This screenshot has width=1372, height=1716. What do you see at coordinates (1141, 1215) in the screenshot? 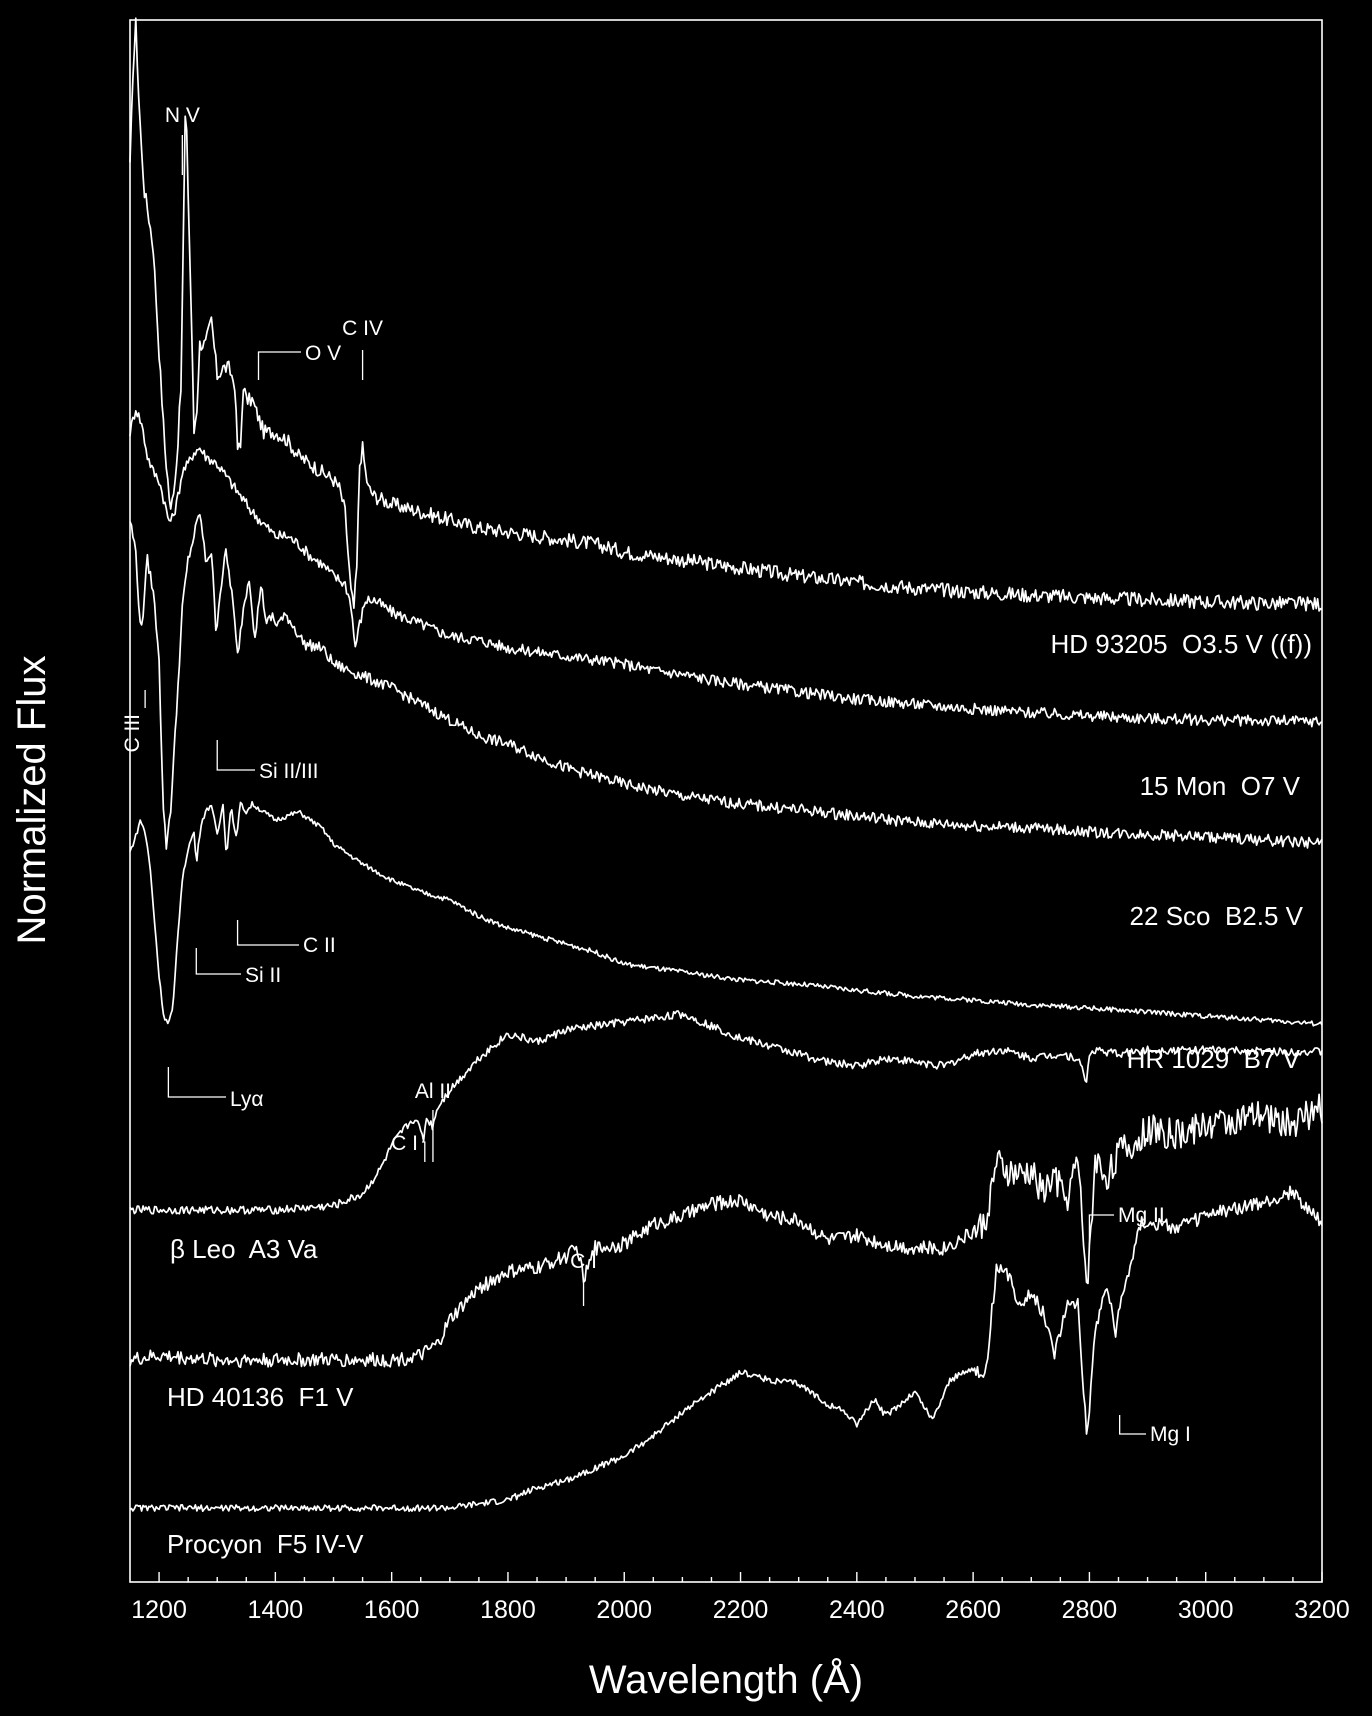
I see `line-id-label: Mg II` at bounding box center [1141, 1215].